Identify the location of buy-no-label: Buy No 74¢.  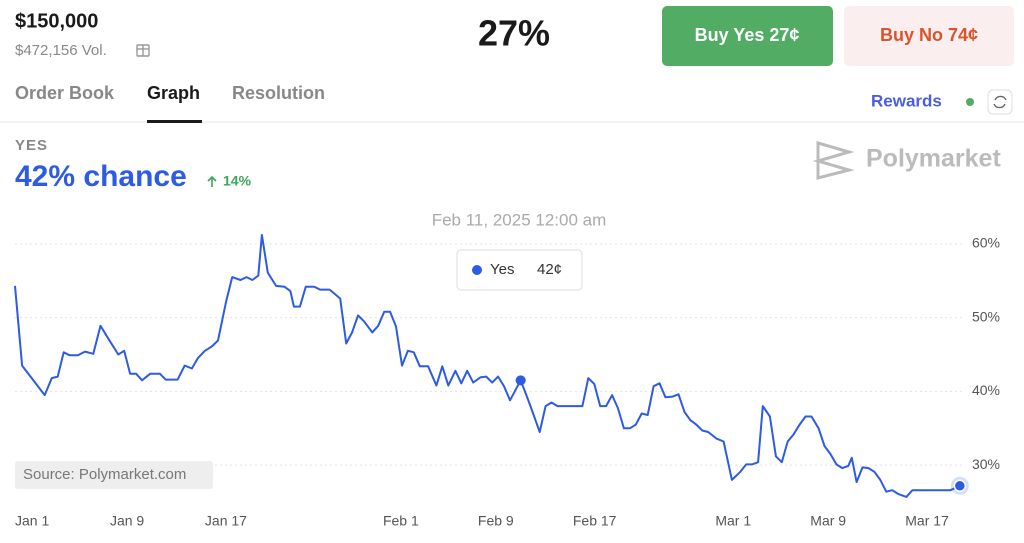
(929, 35).